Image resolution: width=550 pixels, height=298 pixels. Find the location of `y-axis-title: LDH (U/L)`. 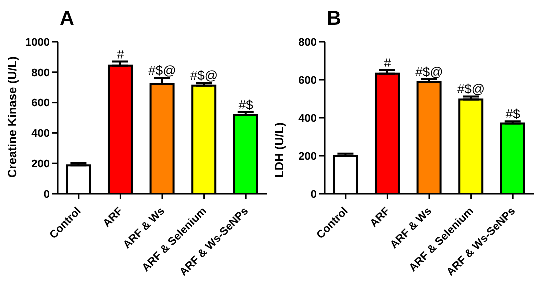

y-axis-title: LDH (U/L) is located at coordinates (279, 150).